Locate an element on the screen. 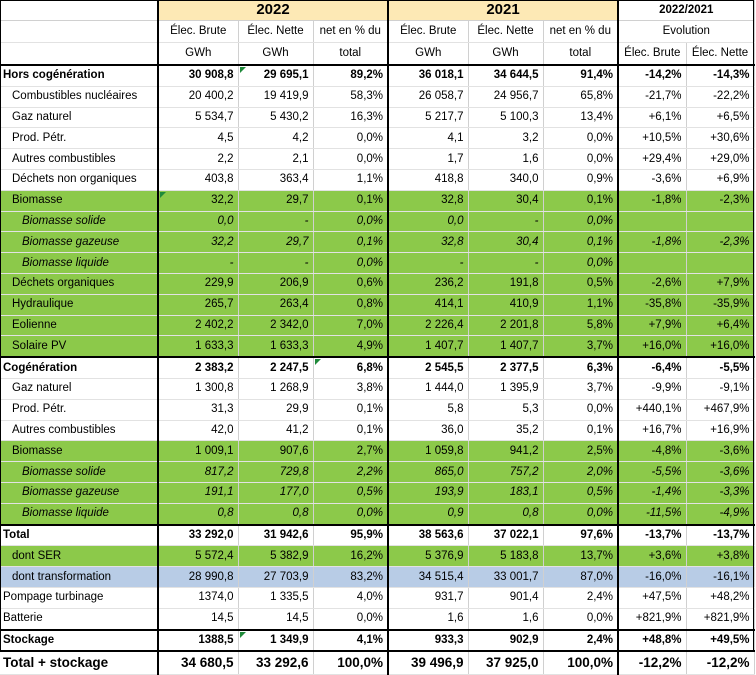 The height and width of the screenshot is (675, 756). row-label: Solaire PV is located at coordinates (79, 346).